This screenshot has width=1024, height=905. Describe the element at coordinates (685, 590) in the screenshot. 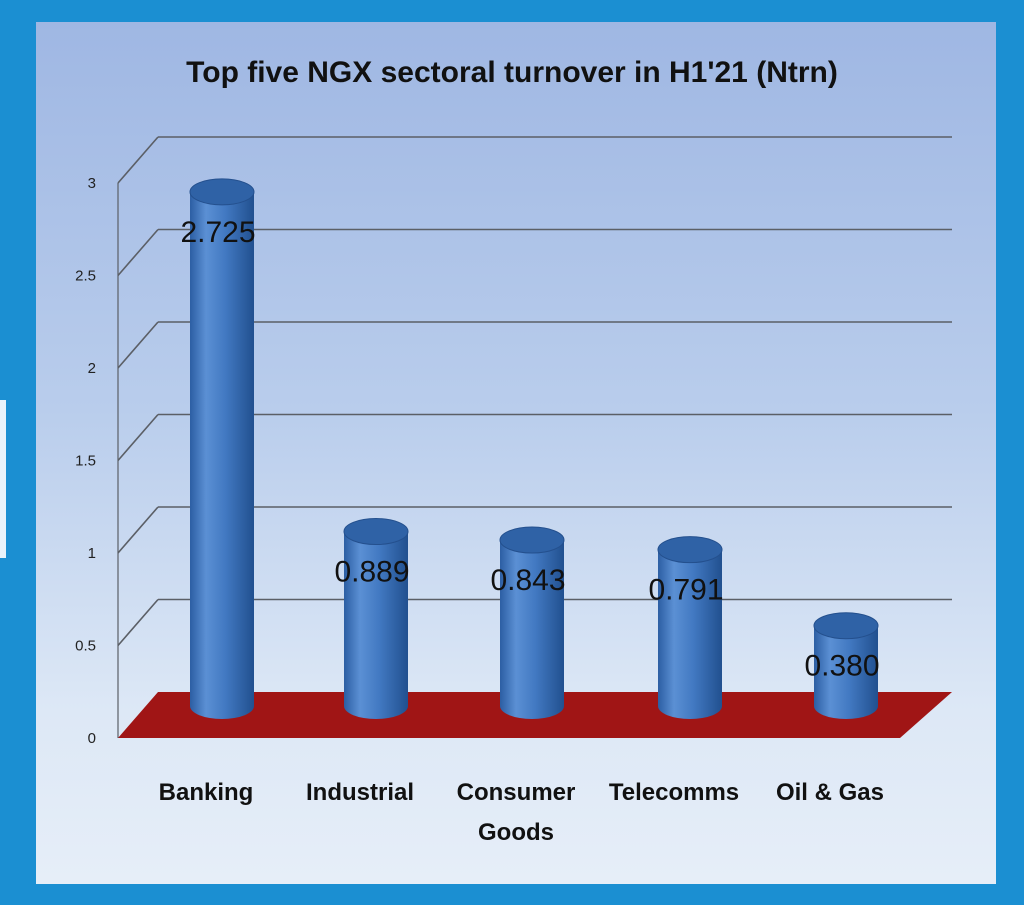

I see `data-label: 0.791` at that location.